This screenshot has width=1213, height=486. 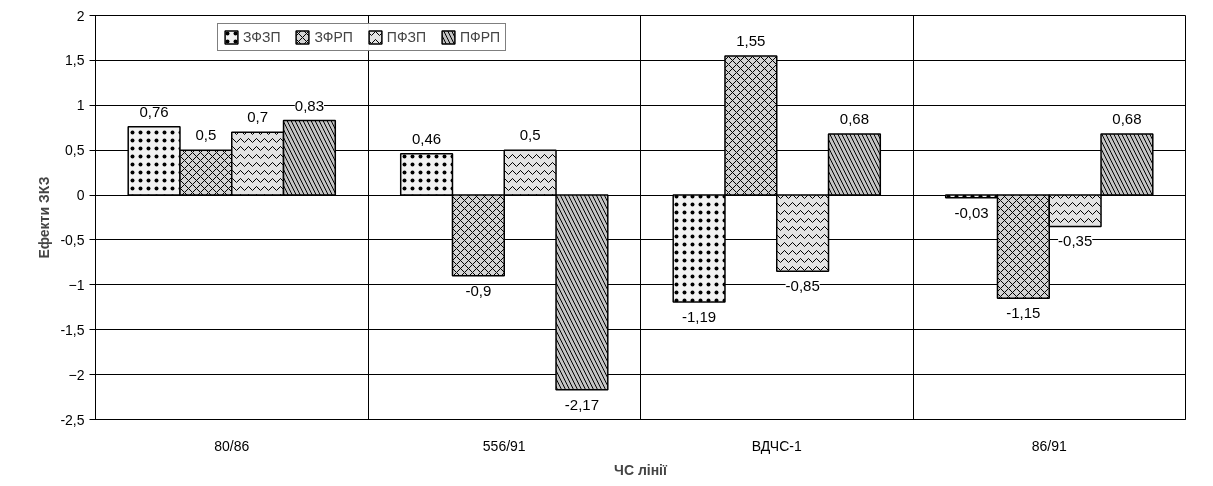 What do you see at coordinates (72, 419) in the screenshot?
I see `y-tick-label: -2,5` at bounding box center [72, 419].